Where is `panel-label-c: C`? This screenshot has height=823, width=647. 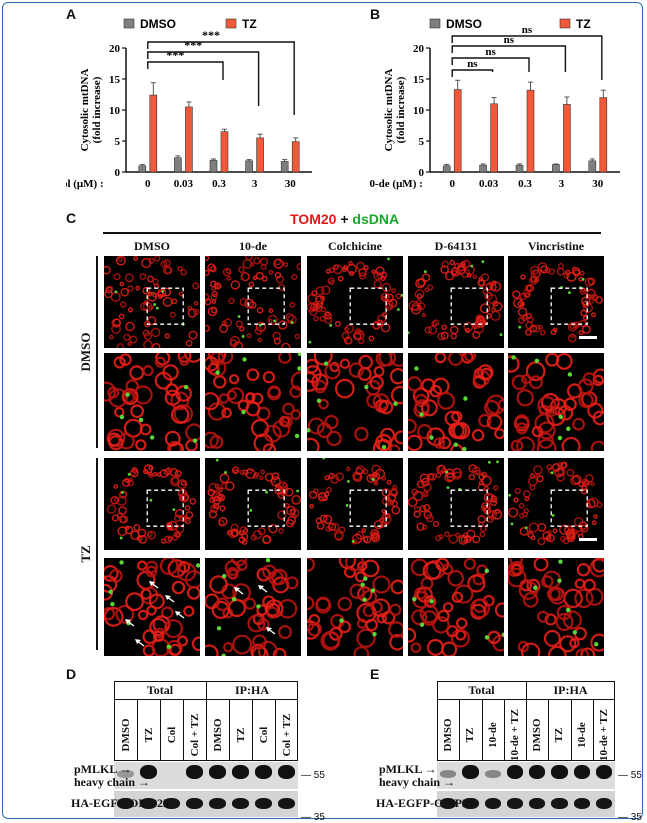
panel-label-c: C is located at coordinates (71, 218).